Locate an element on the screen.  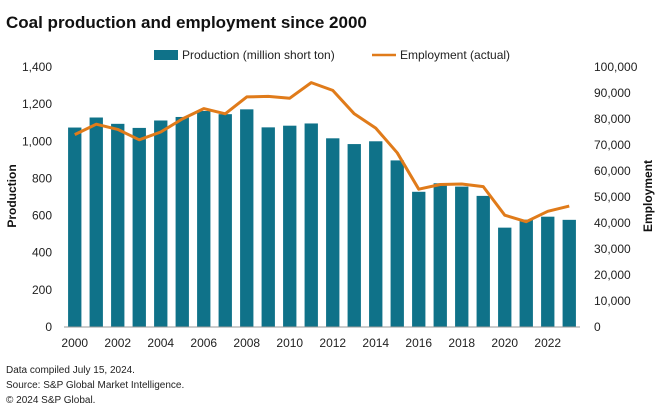
y2-tick-label: 80,000 is located at coordinates (612, 119).